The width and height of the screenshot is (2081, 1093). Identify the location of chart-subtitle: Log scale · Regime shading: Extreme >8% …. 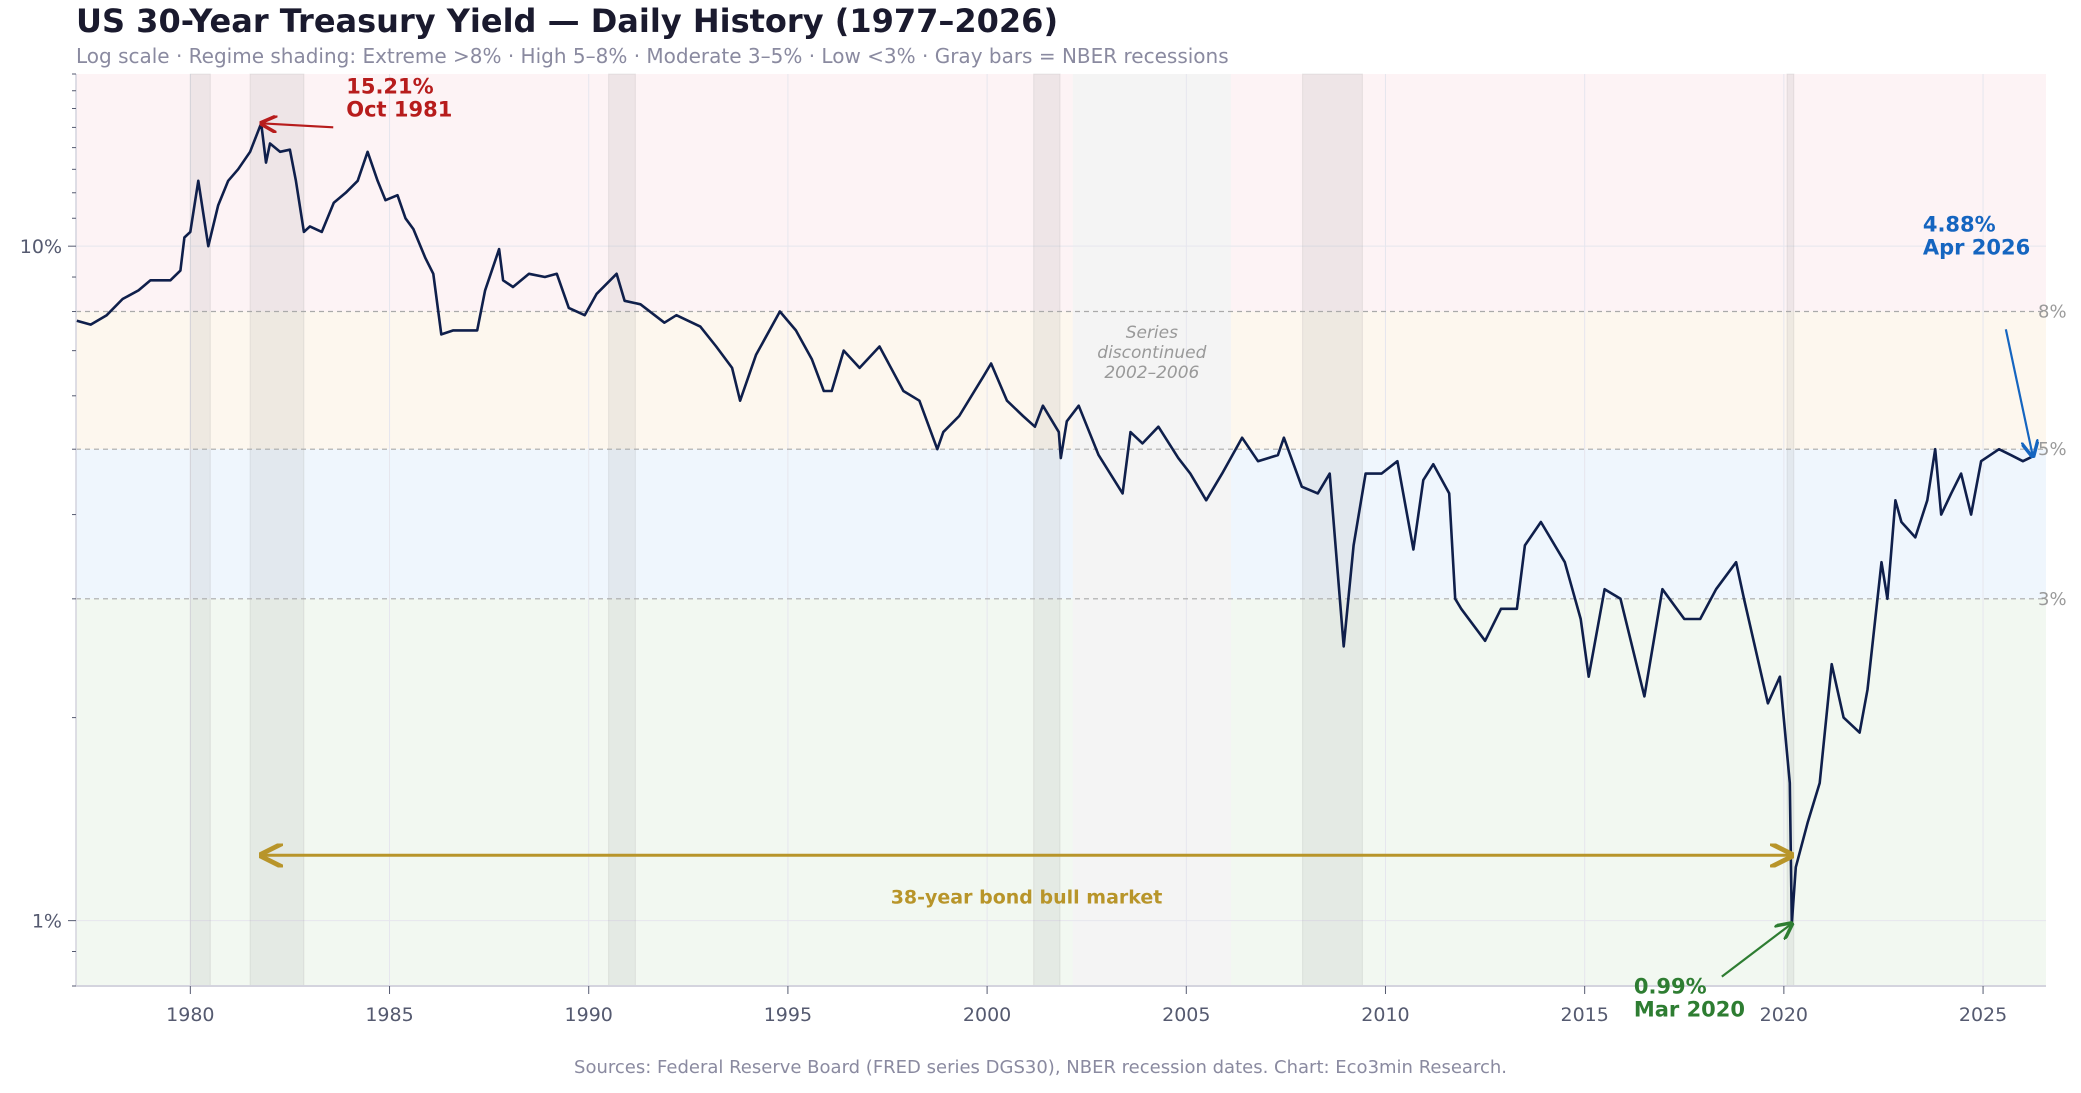
(652, 56).